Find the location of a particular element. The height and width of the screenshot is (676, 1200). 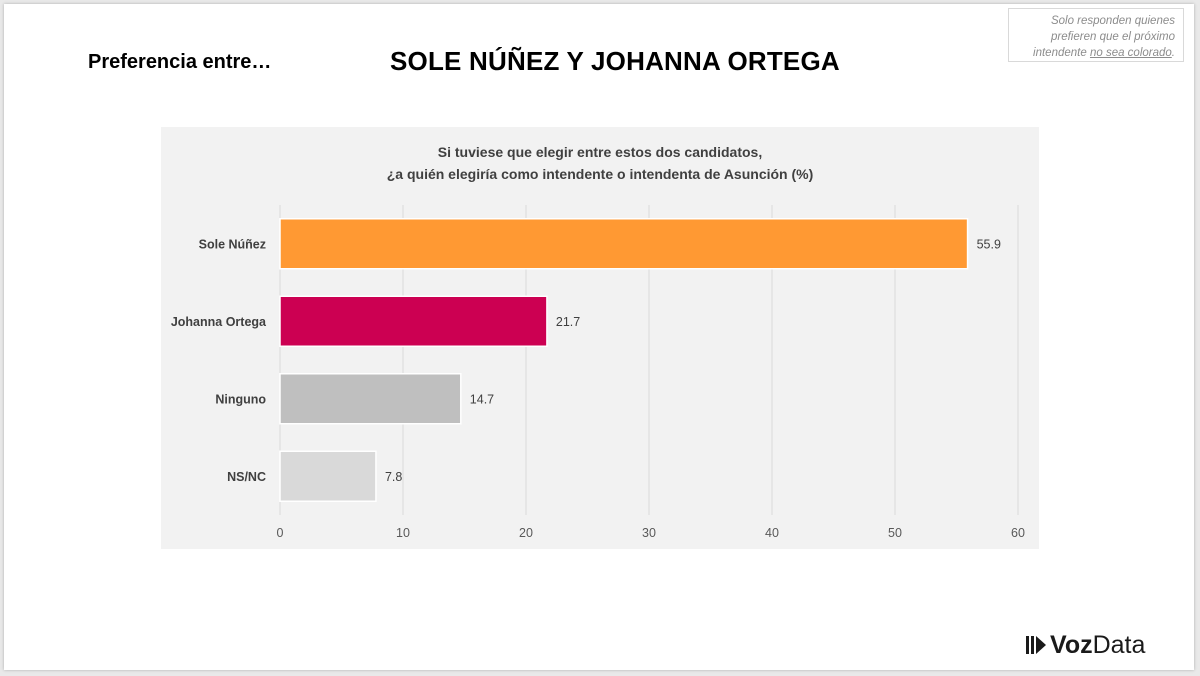

data-label: 21.7 is located at coordinates (568, 322).